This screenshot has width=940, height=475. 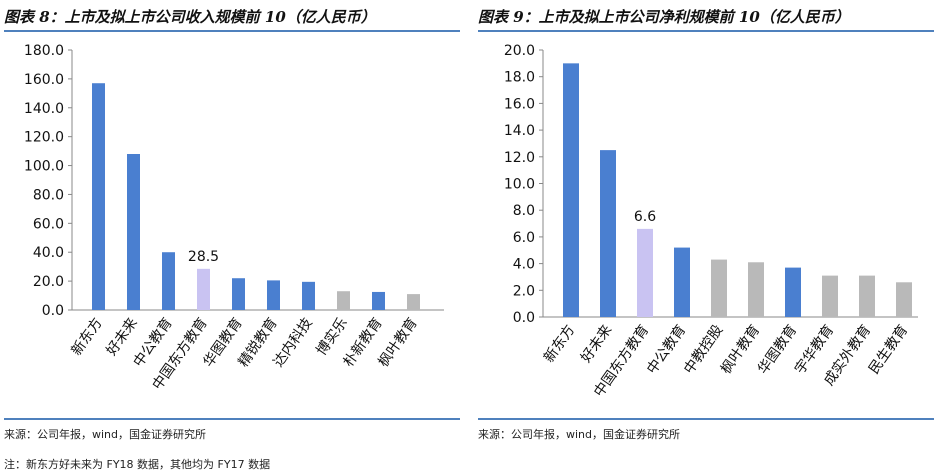 I want to click on y-tick-label: 80.0, so click(x=48, y=195).